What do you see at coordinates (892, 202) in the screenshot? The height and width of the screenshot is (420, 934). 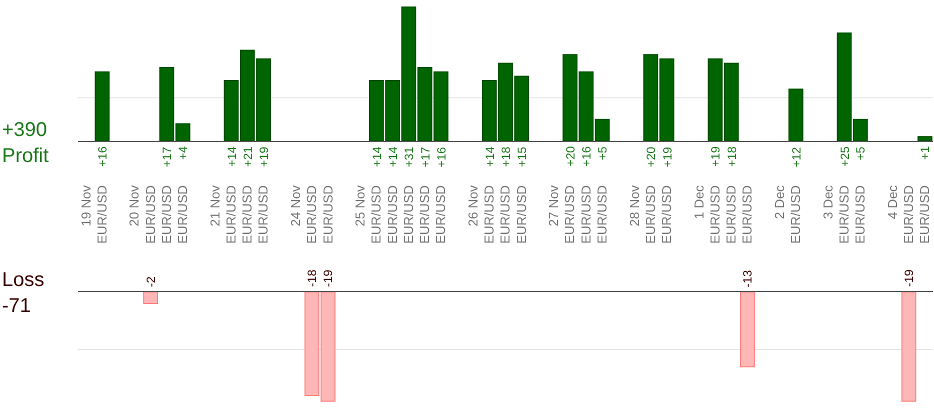 I see `x-tick-label: 4 Dec` at bounding box center [892, 202].